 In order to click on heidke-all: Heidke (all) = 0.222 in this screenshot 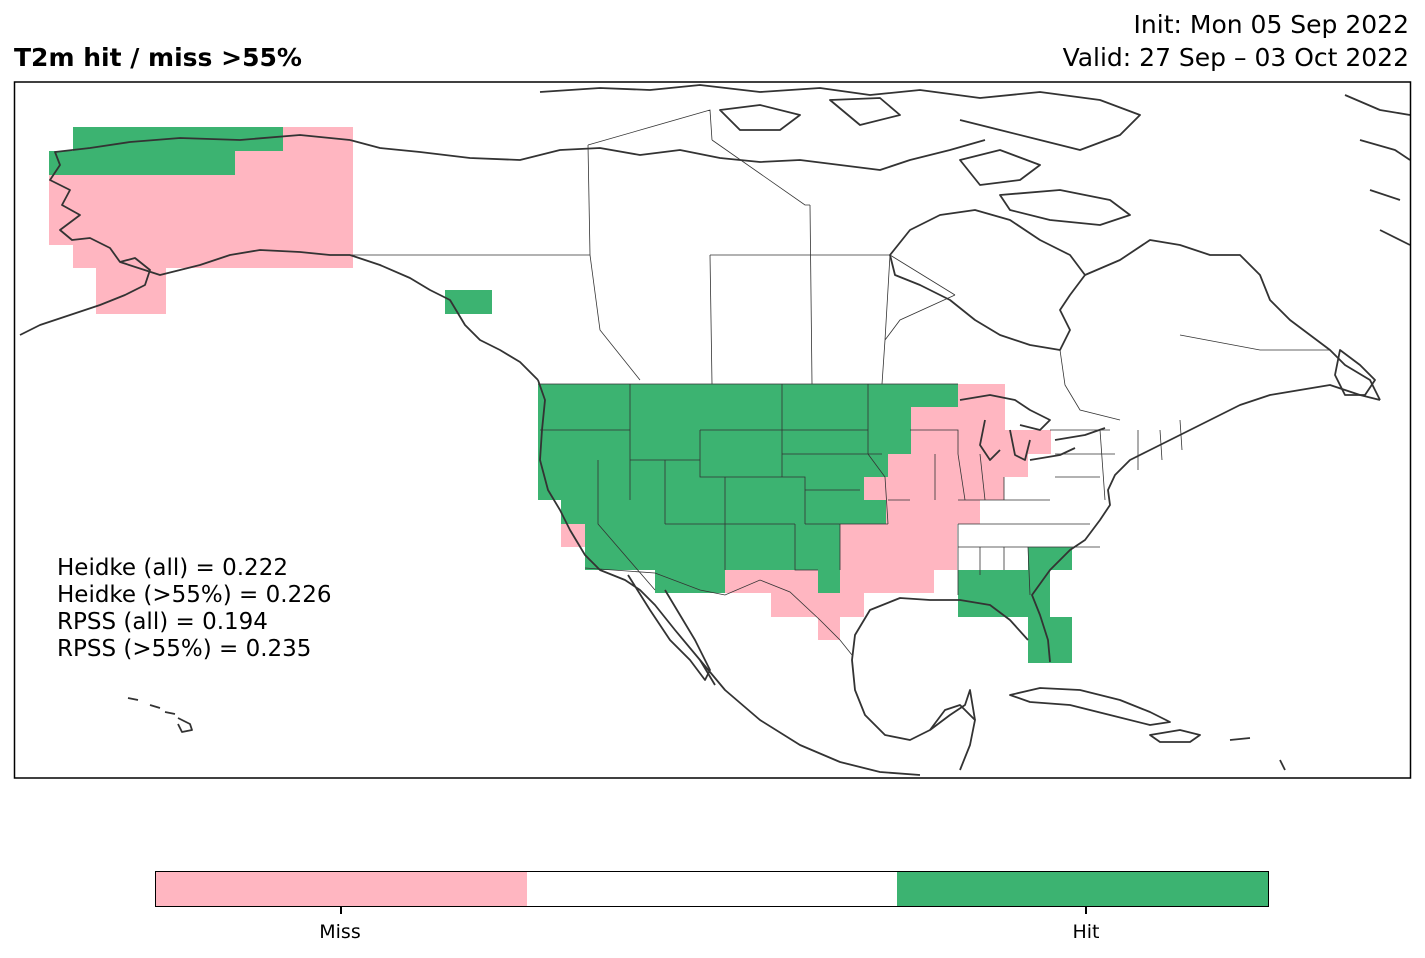, I will do `click(172, 568)`.